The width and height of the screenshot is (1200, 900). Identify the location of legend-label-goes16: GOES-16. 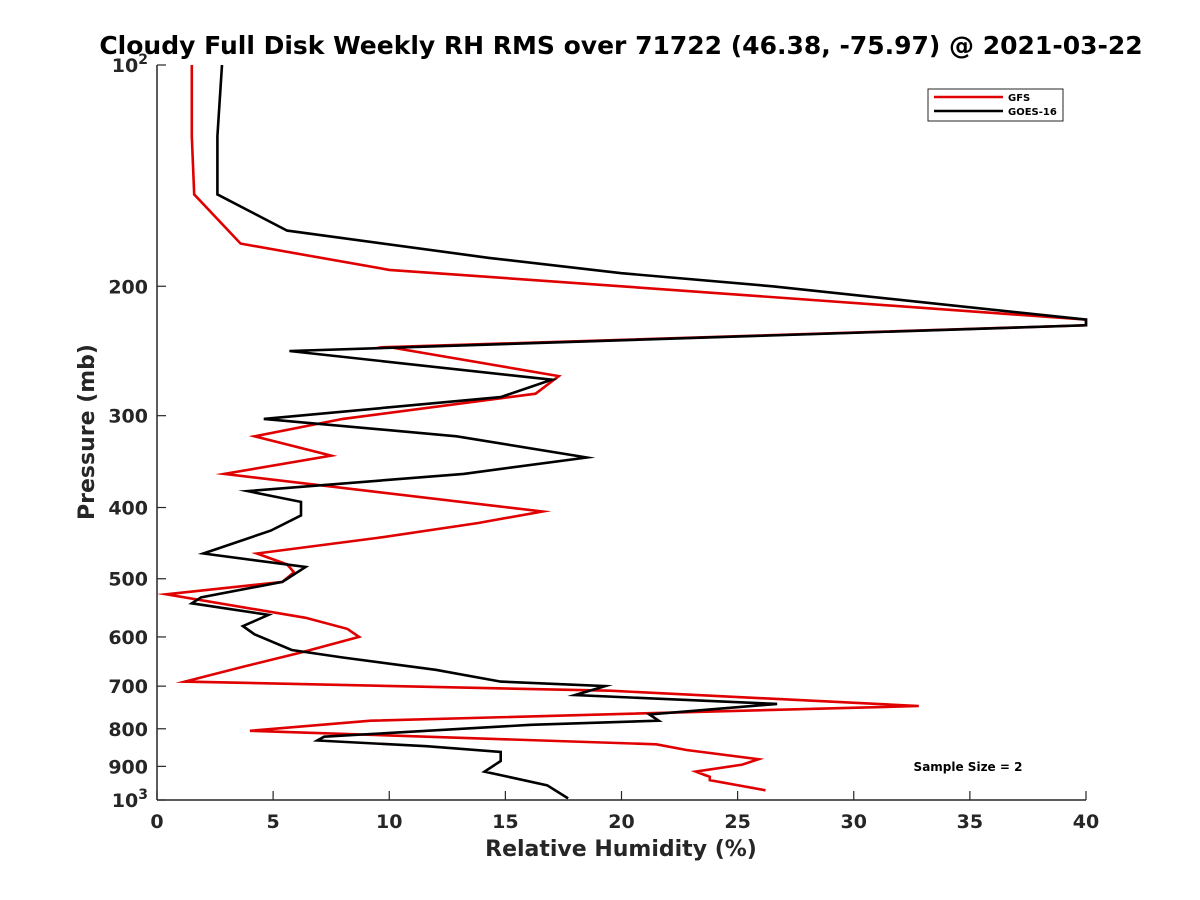
(1032, 112).